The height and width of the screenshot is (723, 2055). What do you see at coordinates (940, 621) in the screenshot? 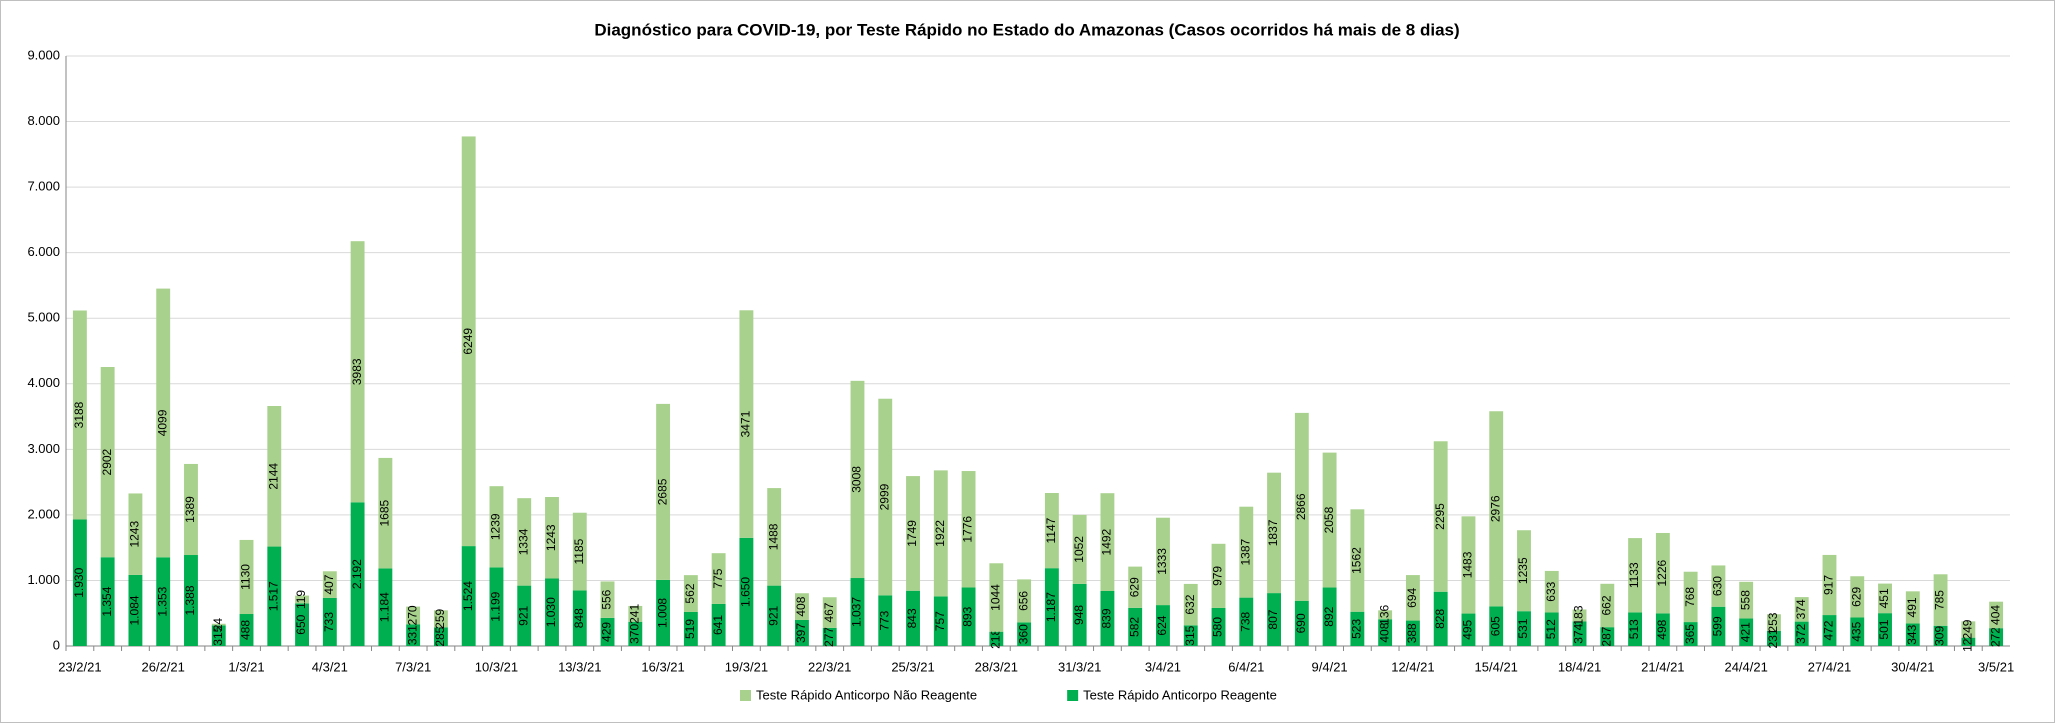
I see `data-label: 757` at bounding box center [940, 621].